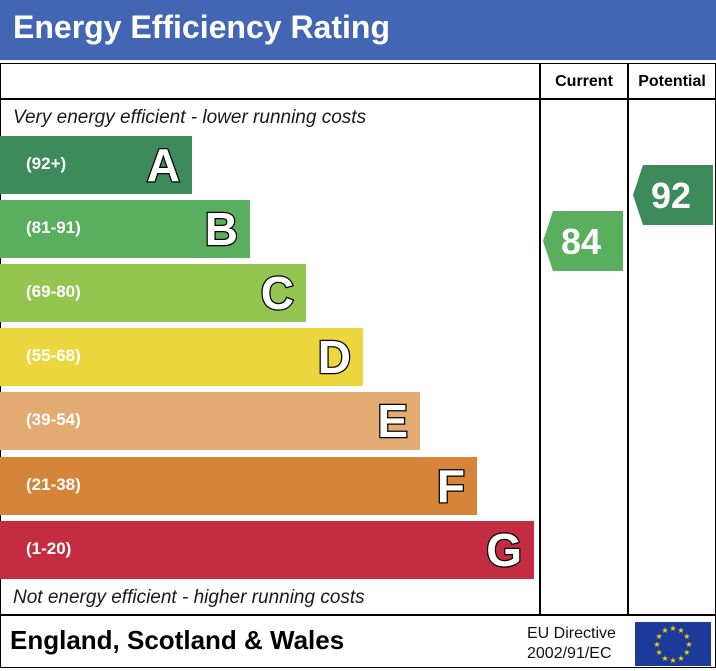 The width and height of the screenshot is (716, 671). Describe the element at coordinates (673, 644) in the screenshot. I see `eu-flag-icon: ★ ★ ★ ★ ★ ★ ★ ★ ★ ★ ★ ★` at that location.